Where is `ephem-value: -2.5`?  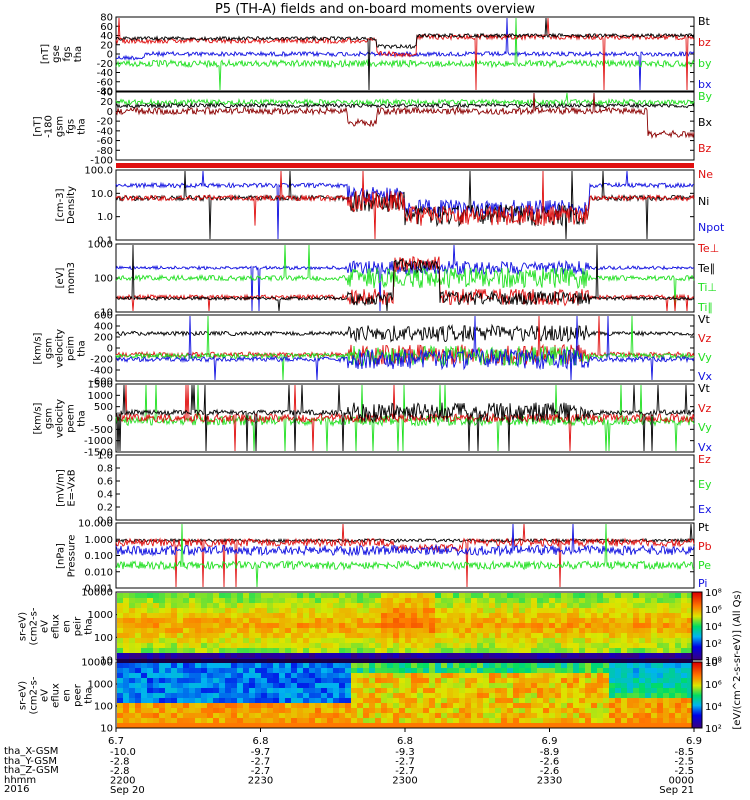
ephem-value: -2.5 is located at coordinates (684, 762).